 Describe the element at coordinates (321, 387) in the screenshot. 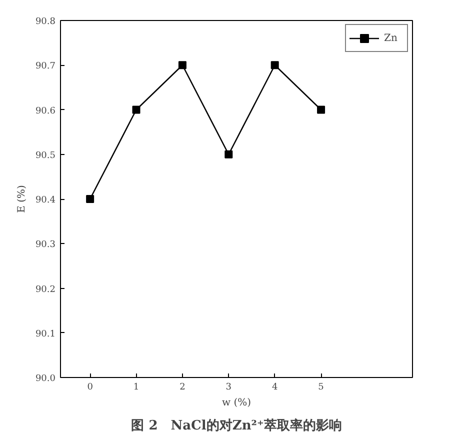

I see `x-tick-label: 5` at that location.